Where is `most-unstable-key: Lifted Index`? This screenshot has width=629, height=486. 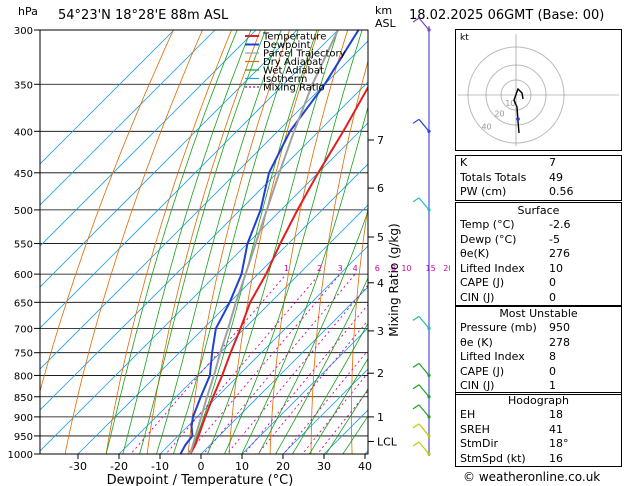
most-unstable-key: Lifted Index is located at coordinates (492, 357).